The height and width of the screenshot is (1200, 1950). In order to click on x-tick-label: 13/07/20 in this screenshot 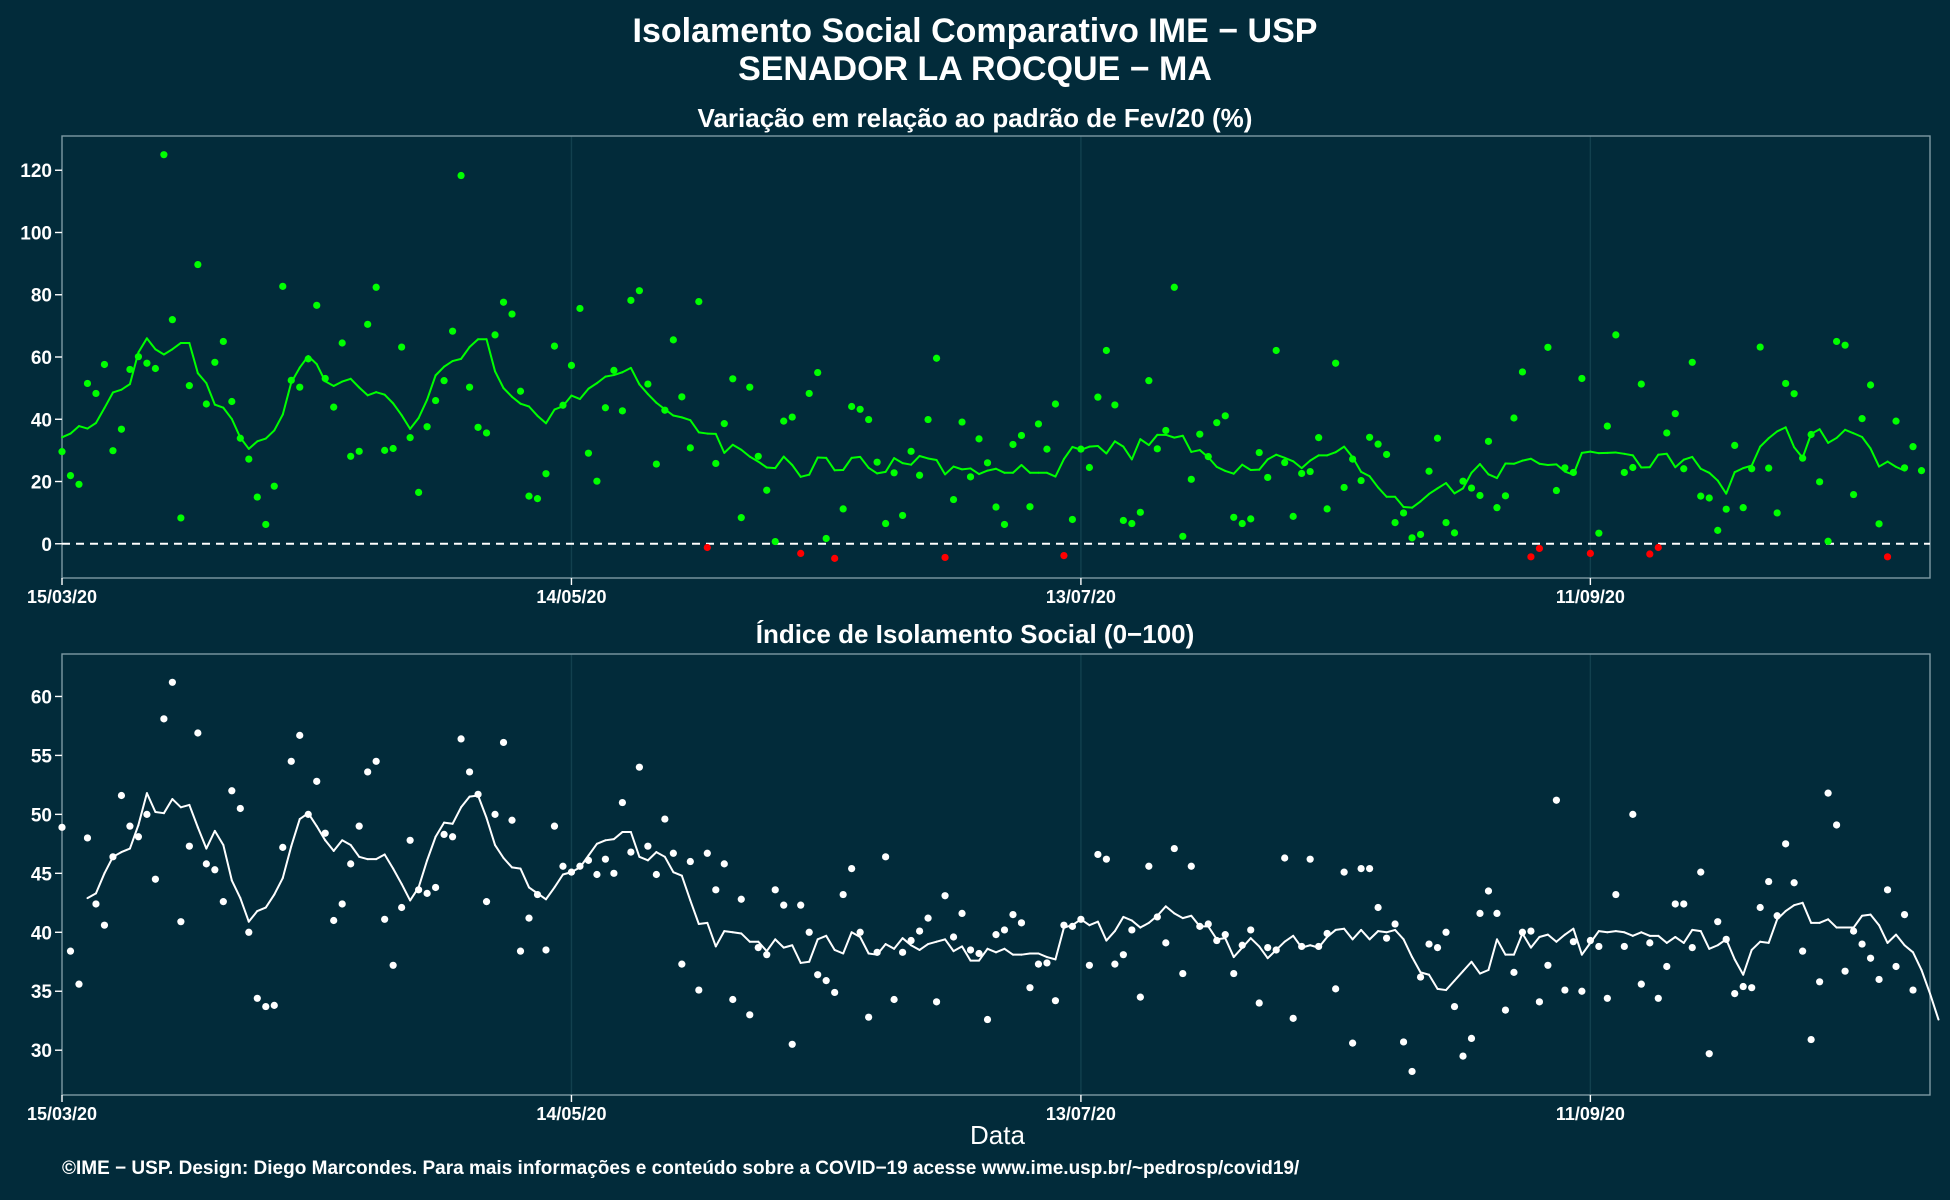, I will do `click(1081, 1114)`.